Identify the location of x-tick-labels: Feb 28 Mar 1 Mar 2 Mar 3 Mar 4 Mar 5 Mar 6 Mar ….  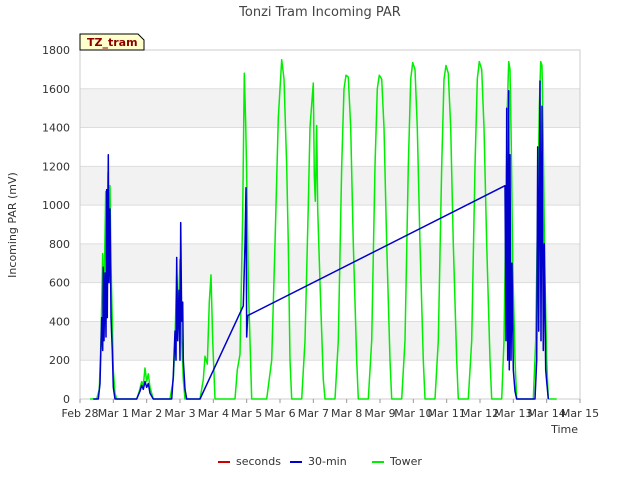
(330, 409).